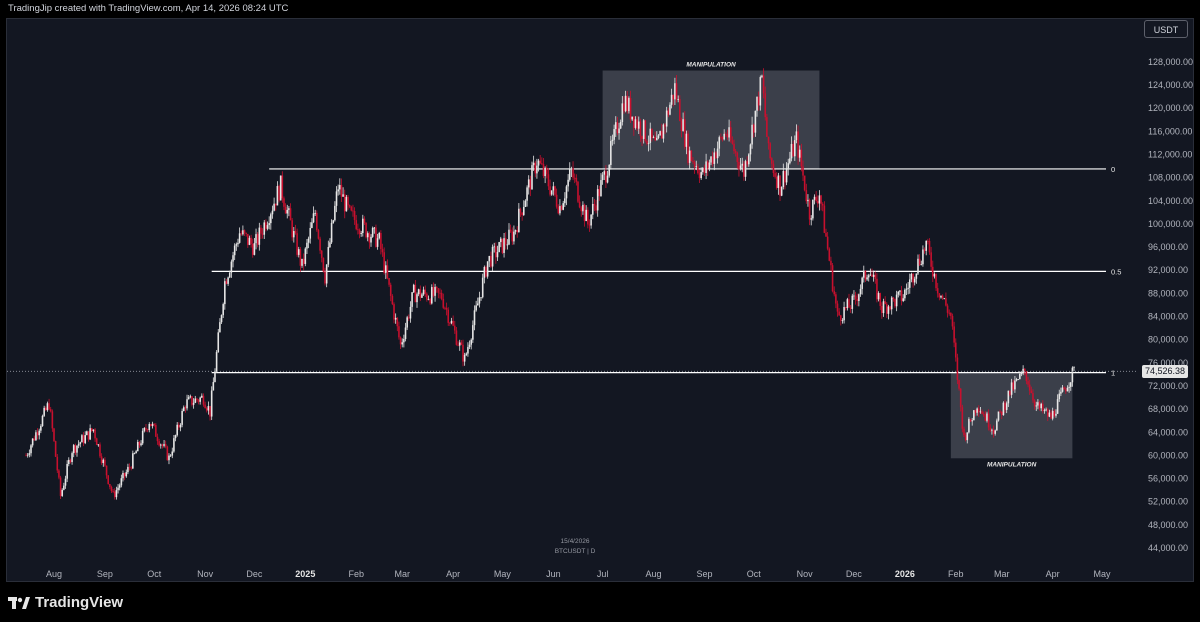 The height and width of the screenshot is (622, 1200). Describe the element at coordinates (65, 602) in the screenshot. I see `tradingview-logo: TradingView` at that location.